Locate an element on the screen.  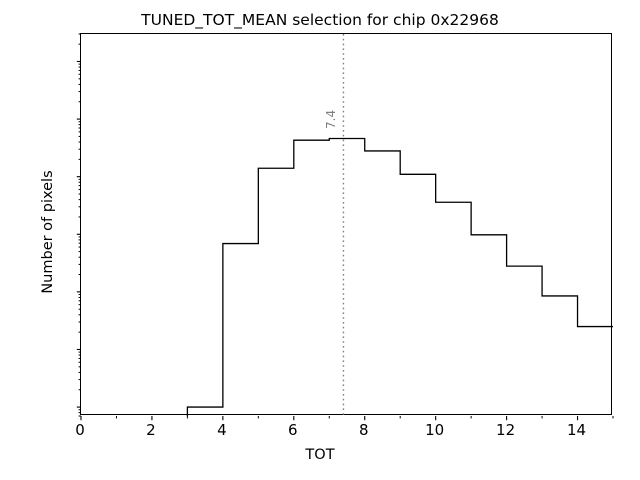
x-axis-ticks is located at coordinates (347, 418).